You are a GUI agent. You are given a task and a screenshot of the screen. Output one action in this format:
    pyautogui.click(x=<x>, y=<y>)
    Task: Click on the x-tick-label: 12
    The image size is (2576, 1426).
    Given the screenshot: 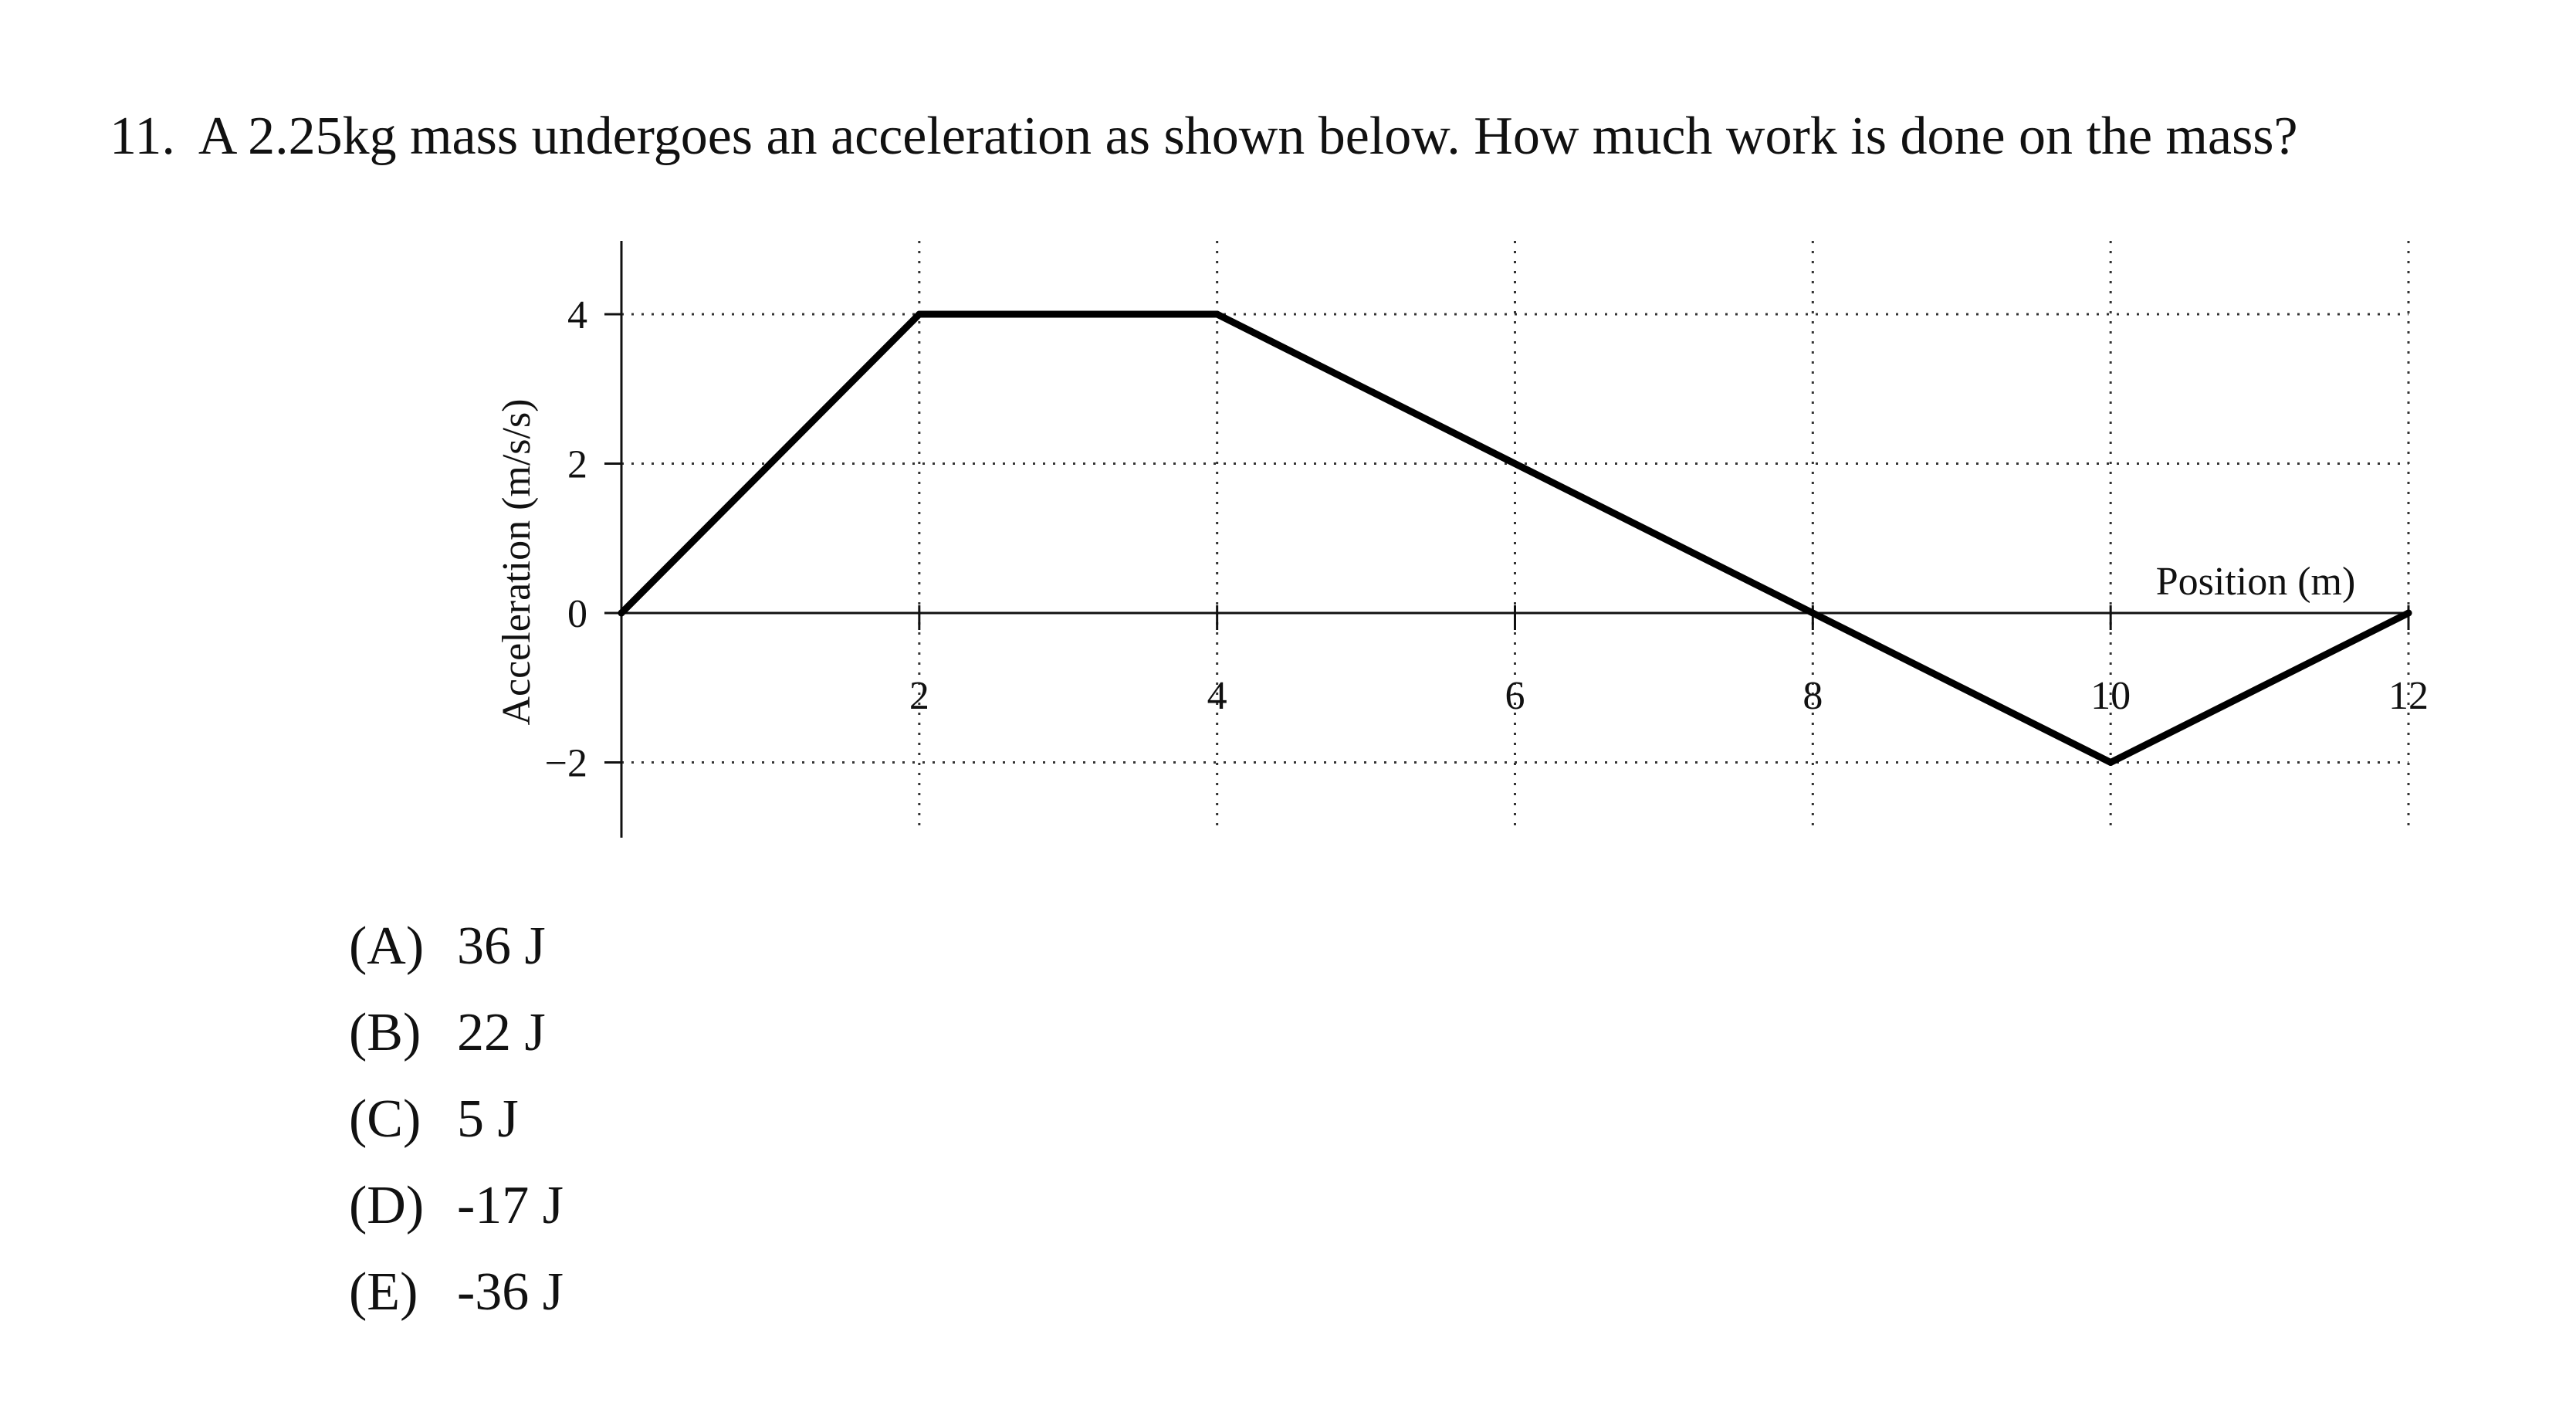 What is the action you would take?
    pyautogui.click(x=2409, y=696)
    